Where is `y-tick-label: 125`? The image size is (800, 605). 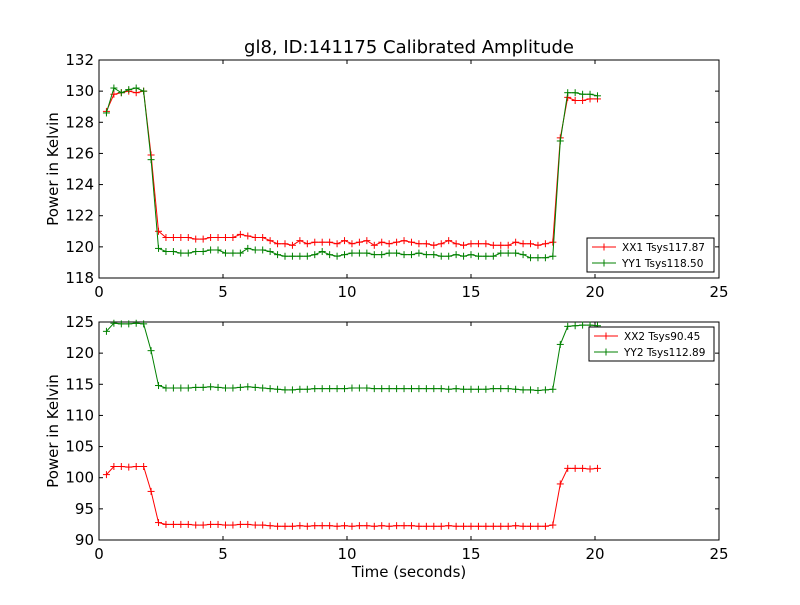 y-tick-label: 125 is located at coordinates (79, 322).